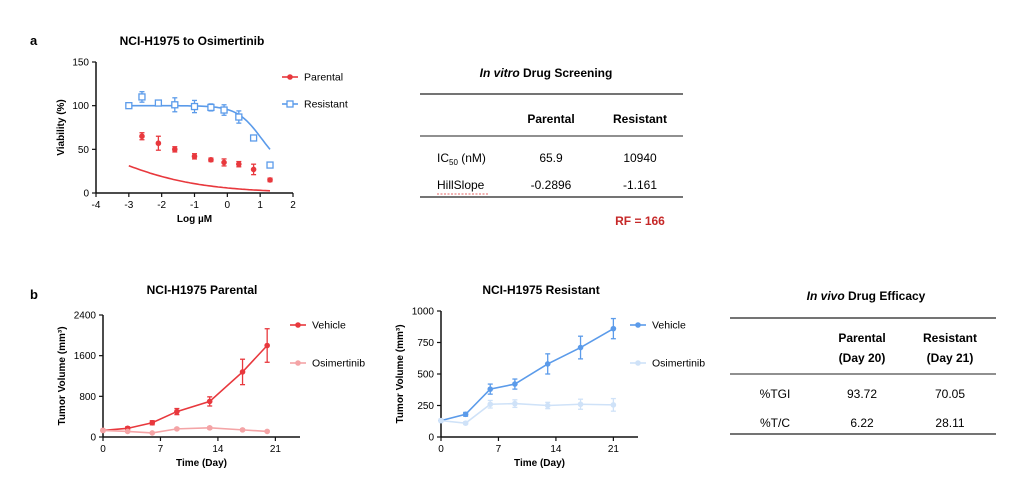 The height and width of the screenshot is (494, 1022). I want to click on in-vitro-header-parental: Parental, so click(550, 119).